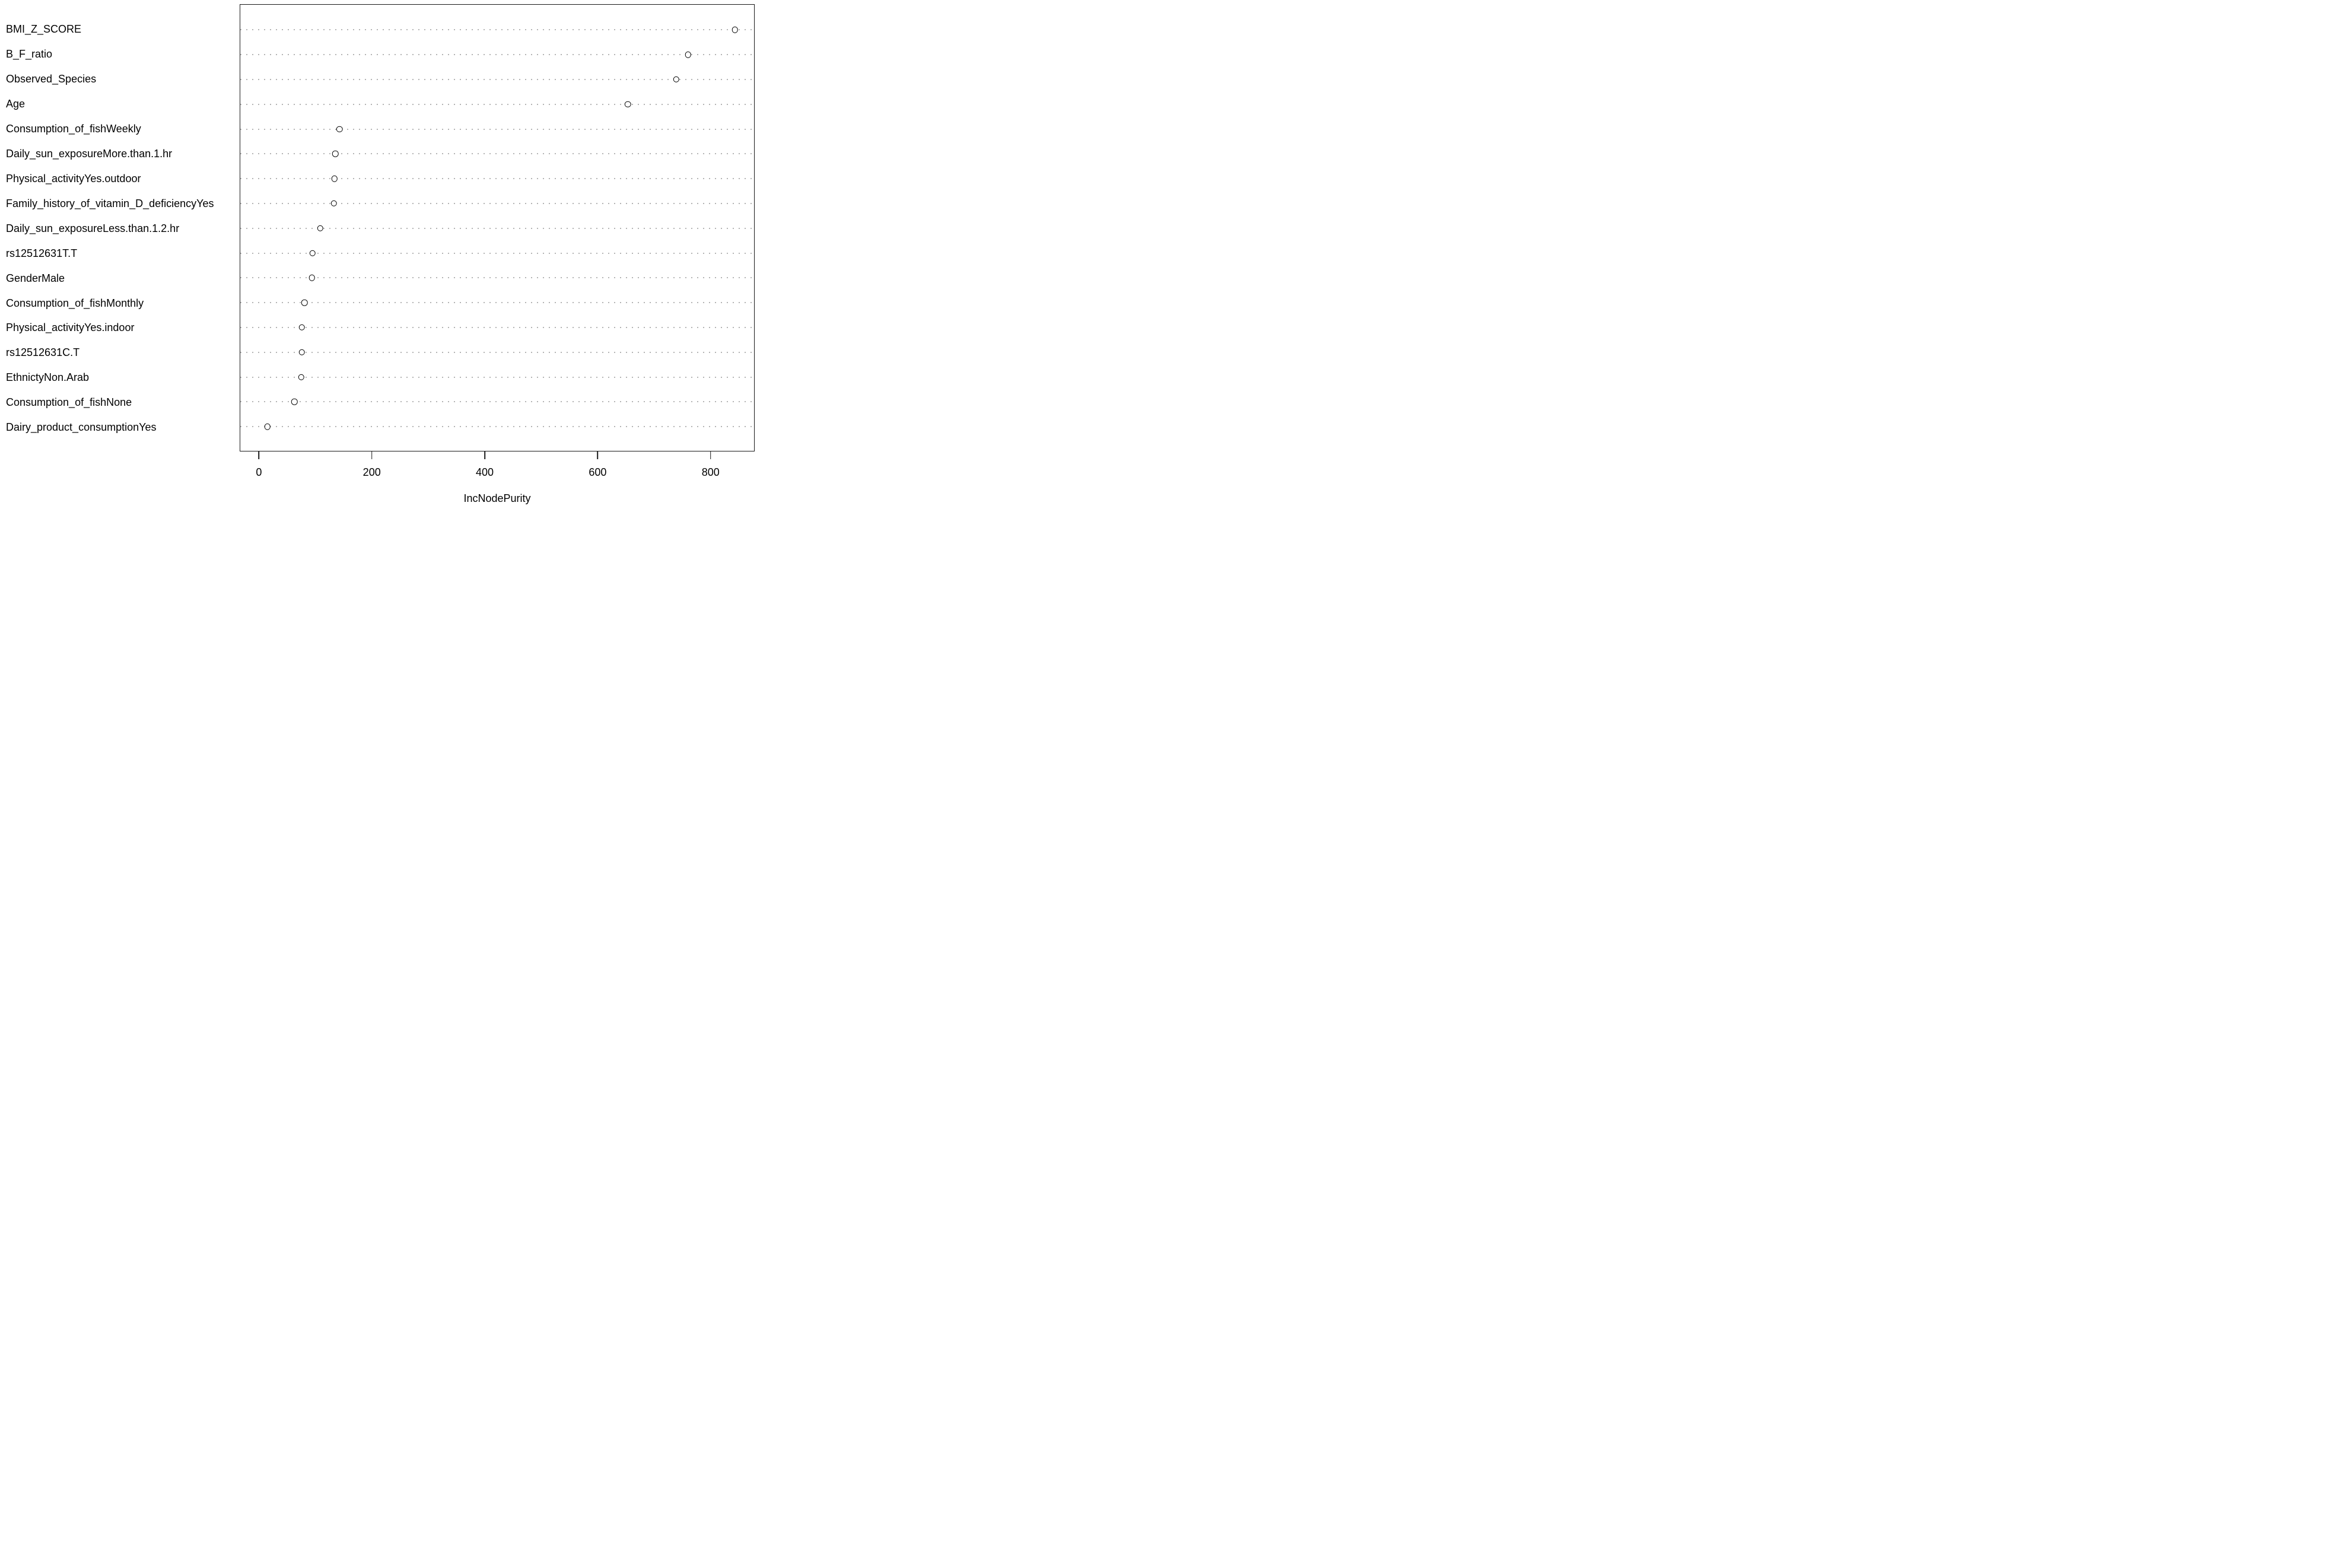  I want to click on y-axis-label: Dairy_product_consumptionYes, so click(81, 427).